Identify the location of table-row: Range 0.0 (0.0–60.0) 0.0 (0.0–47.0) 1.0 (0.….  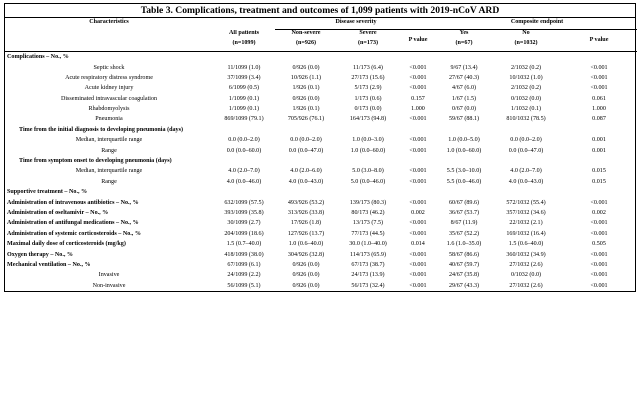
(321, 151).